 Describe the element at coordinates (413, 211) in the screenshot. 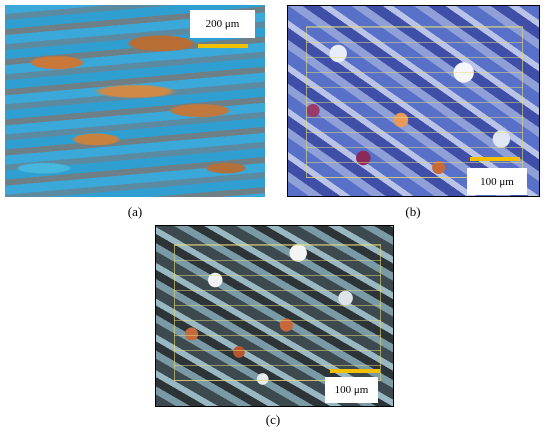

I see `panel-label: (b)` at that location.